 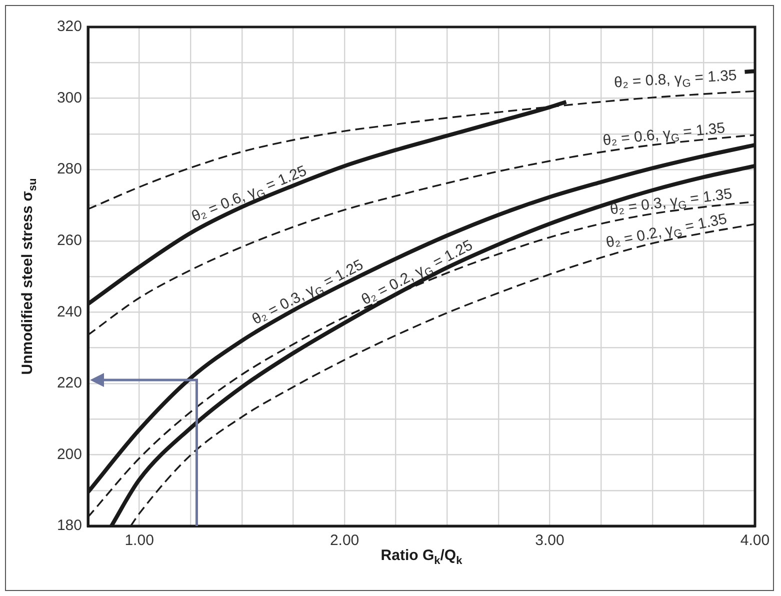 What do you see at coordinates (69, 240) in the screenshot?
I see `y-tick-label: 260` at bounding box center [69, 240].